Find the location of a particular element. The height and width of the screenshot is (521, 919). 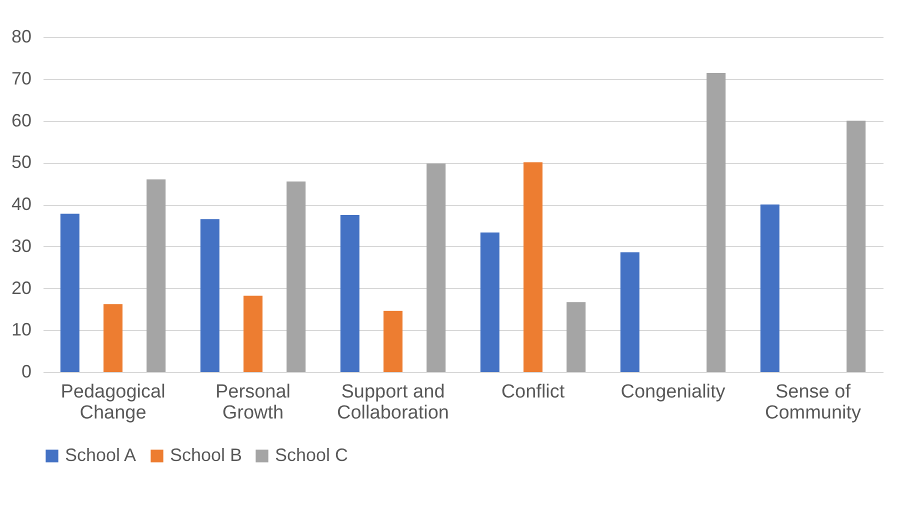

y-tick-label: 30 is located at coordinates (21, 246).